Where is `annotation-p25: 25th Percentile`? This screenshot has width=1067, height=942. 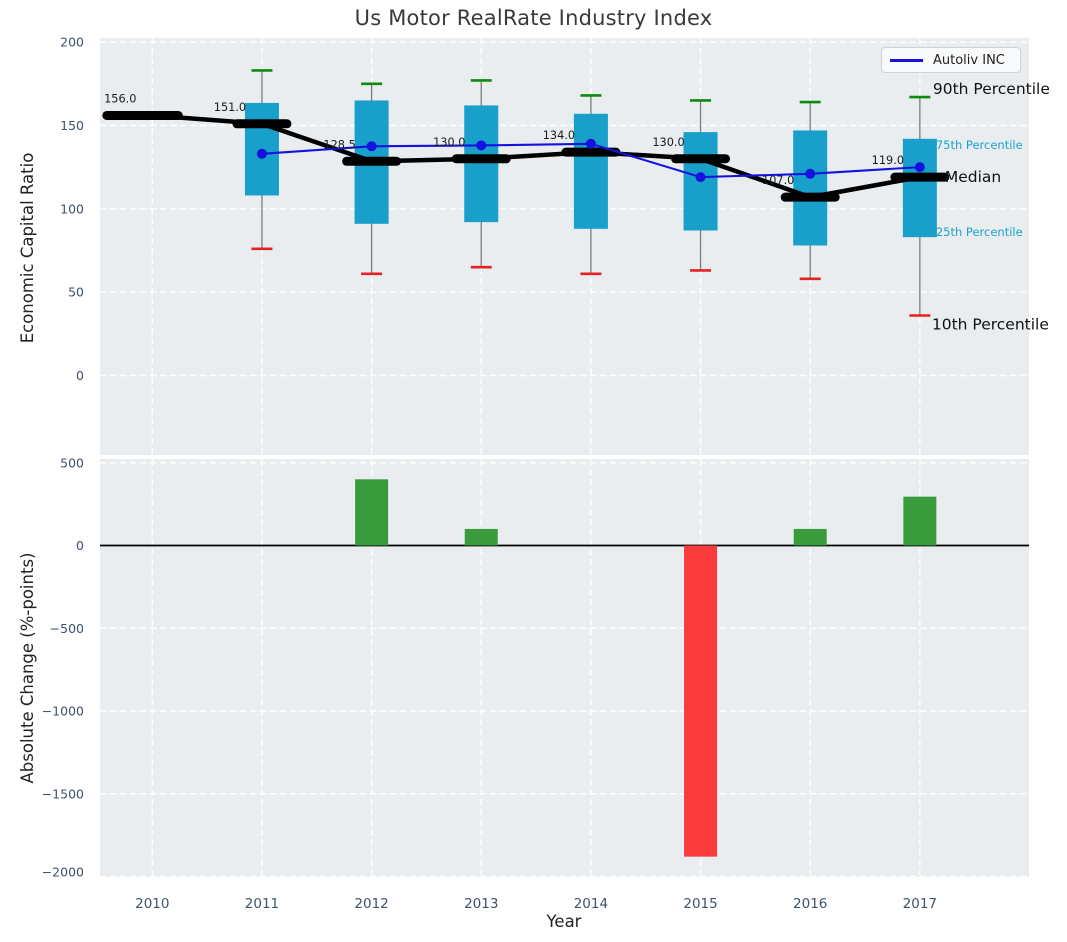 annotation-p25: 25th Percentile is located at coordinates (979, 232).